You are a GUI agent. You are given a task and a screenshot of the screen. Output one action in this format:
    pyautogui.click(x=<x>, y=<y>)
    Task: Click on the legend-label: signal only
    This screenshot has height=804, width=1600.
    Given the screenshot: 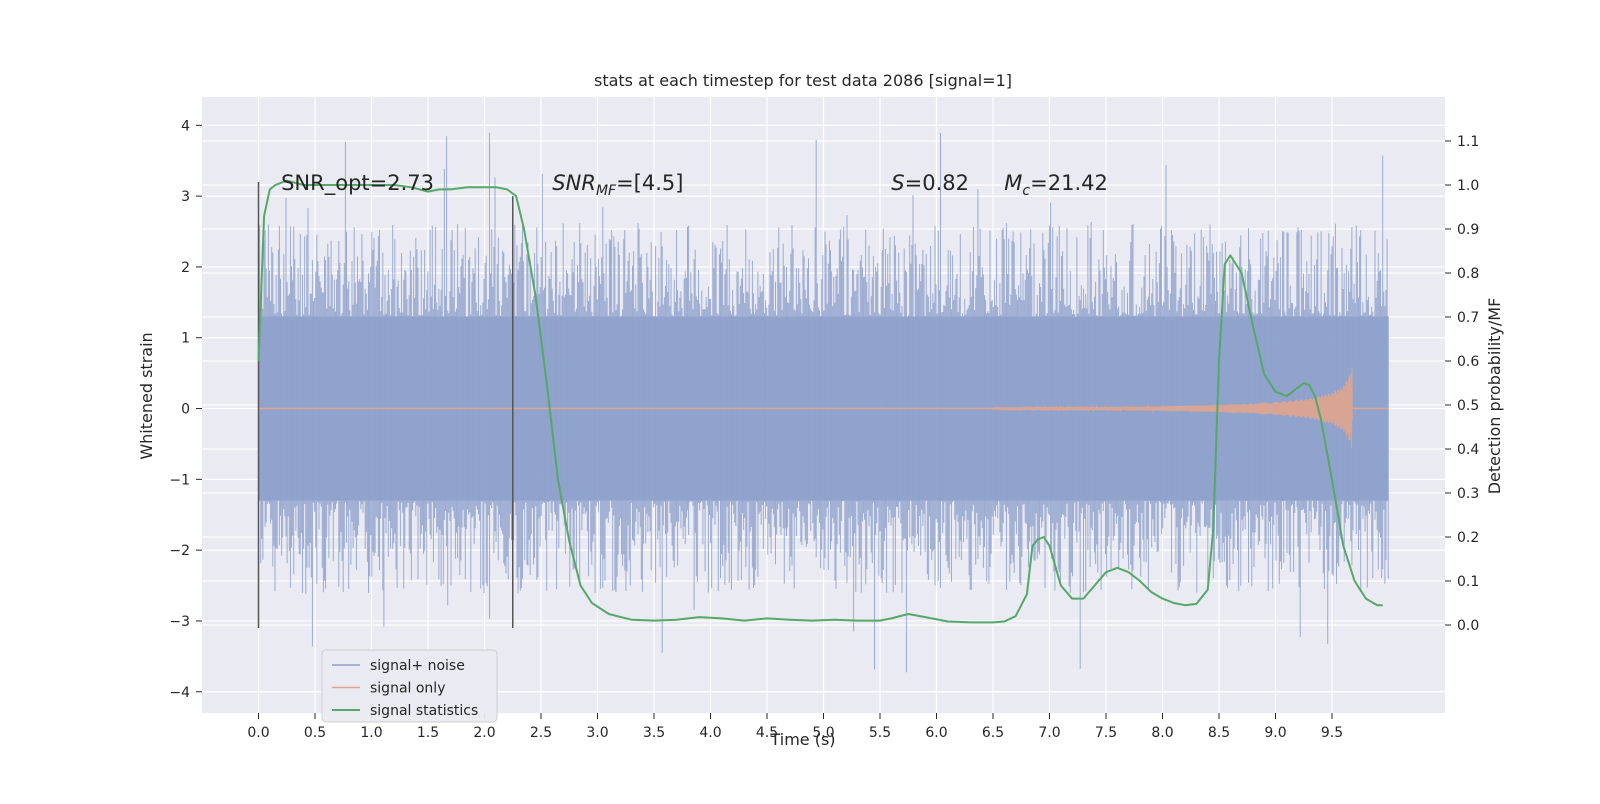 What is the action you would take?
    pyautogui.click(x=407, y=689)
    